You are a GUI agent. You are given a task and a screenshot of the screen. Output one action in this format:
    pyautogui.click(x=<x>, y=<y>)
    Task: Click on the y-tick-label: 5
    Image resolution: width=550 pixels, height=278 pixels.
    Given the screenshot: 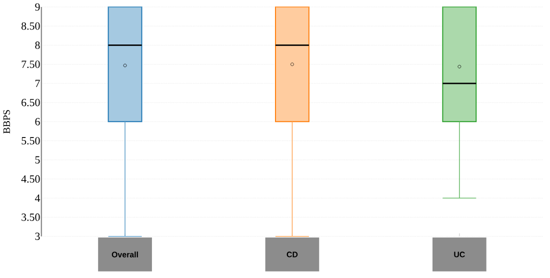 What is the action you would take?
    pyautogui.click(x=37, y=160)
    